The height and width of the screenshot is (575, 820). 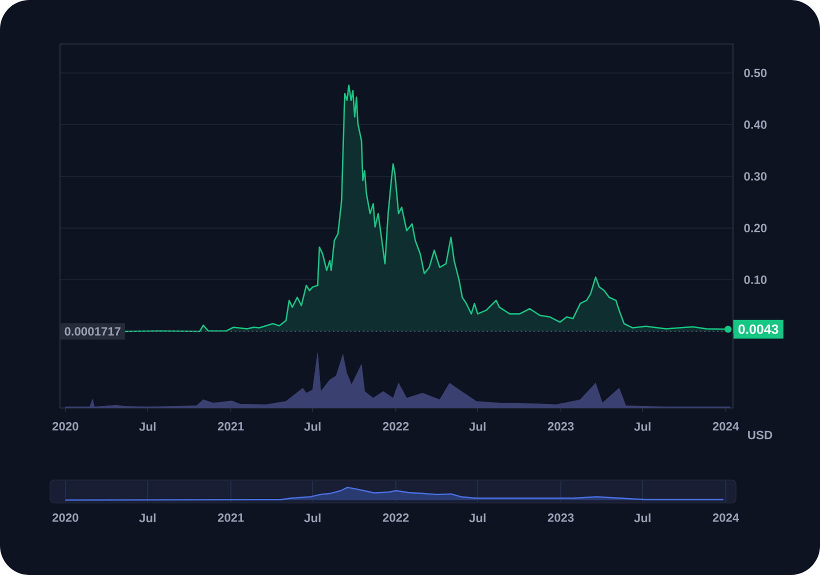 I want to click on y-tick-label: 0.40, so click(x=755, y=124).